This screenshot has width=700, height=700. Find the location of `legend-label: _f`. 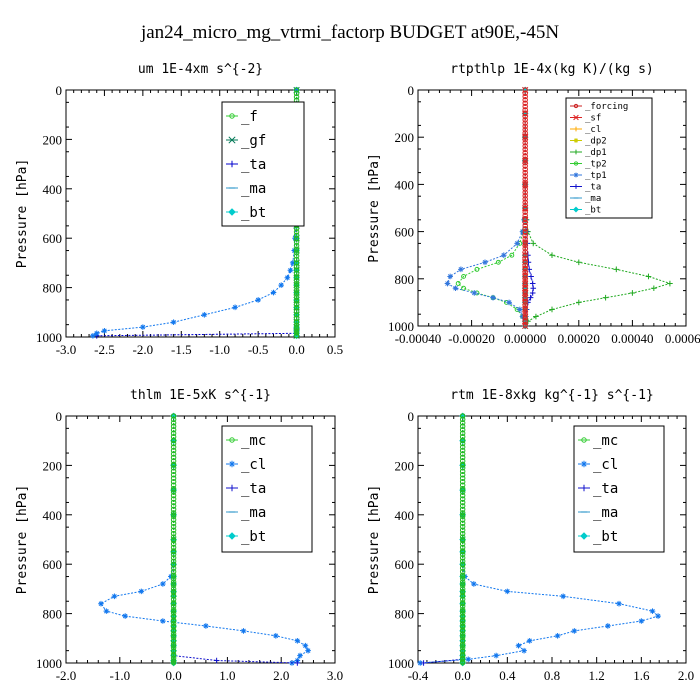

legend-label: _f is located at coordinates (249, 117).